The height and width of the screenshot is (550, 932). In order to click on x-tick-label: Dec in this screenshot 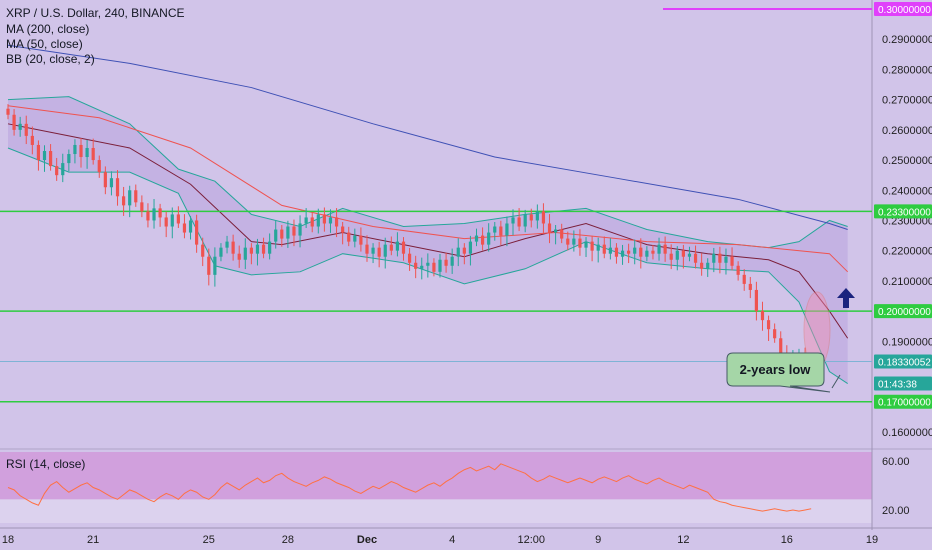, I will do `click(367, 540)`.